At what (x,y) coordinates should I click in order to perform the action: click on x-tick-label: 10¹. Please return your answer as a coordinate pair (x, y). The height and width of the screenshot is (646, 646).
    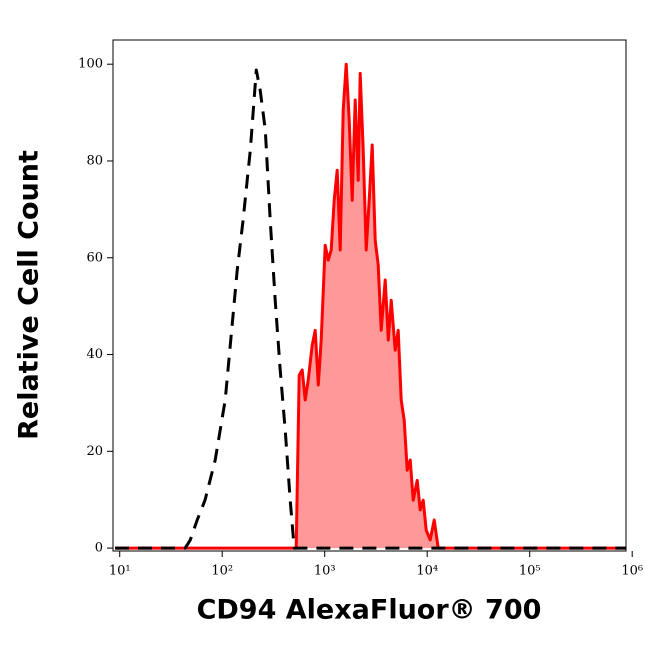
    Looking at the image, I should click on (120, 571).